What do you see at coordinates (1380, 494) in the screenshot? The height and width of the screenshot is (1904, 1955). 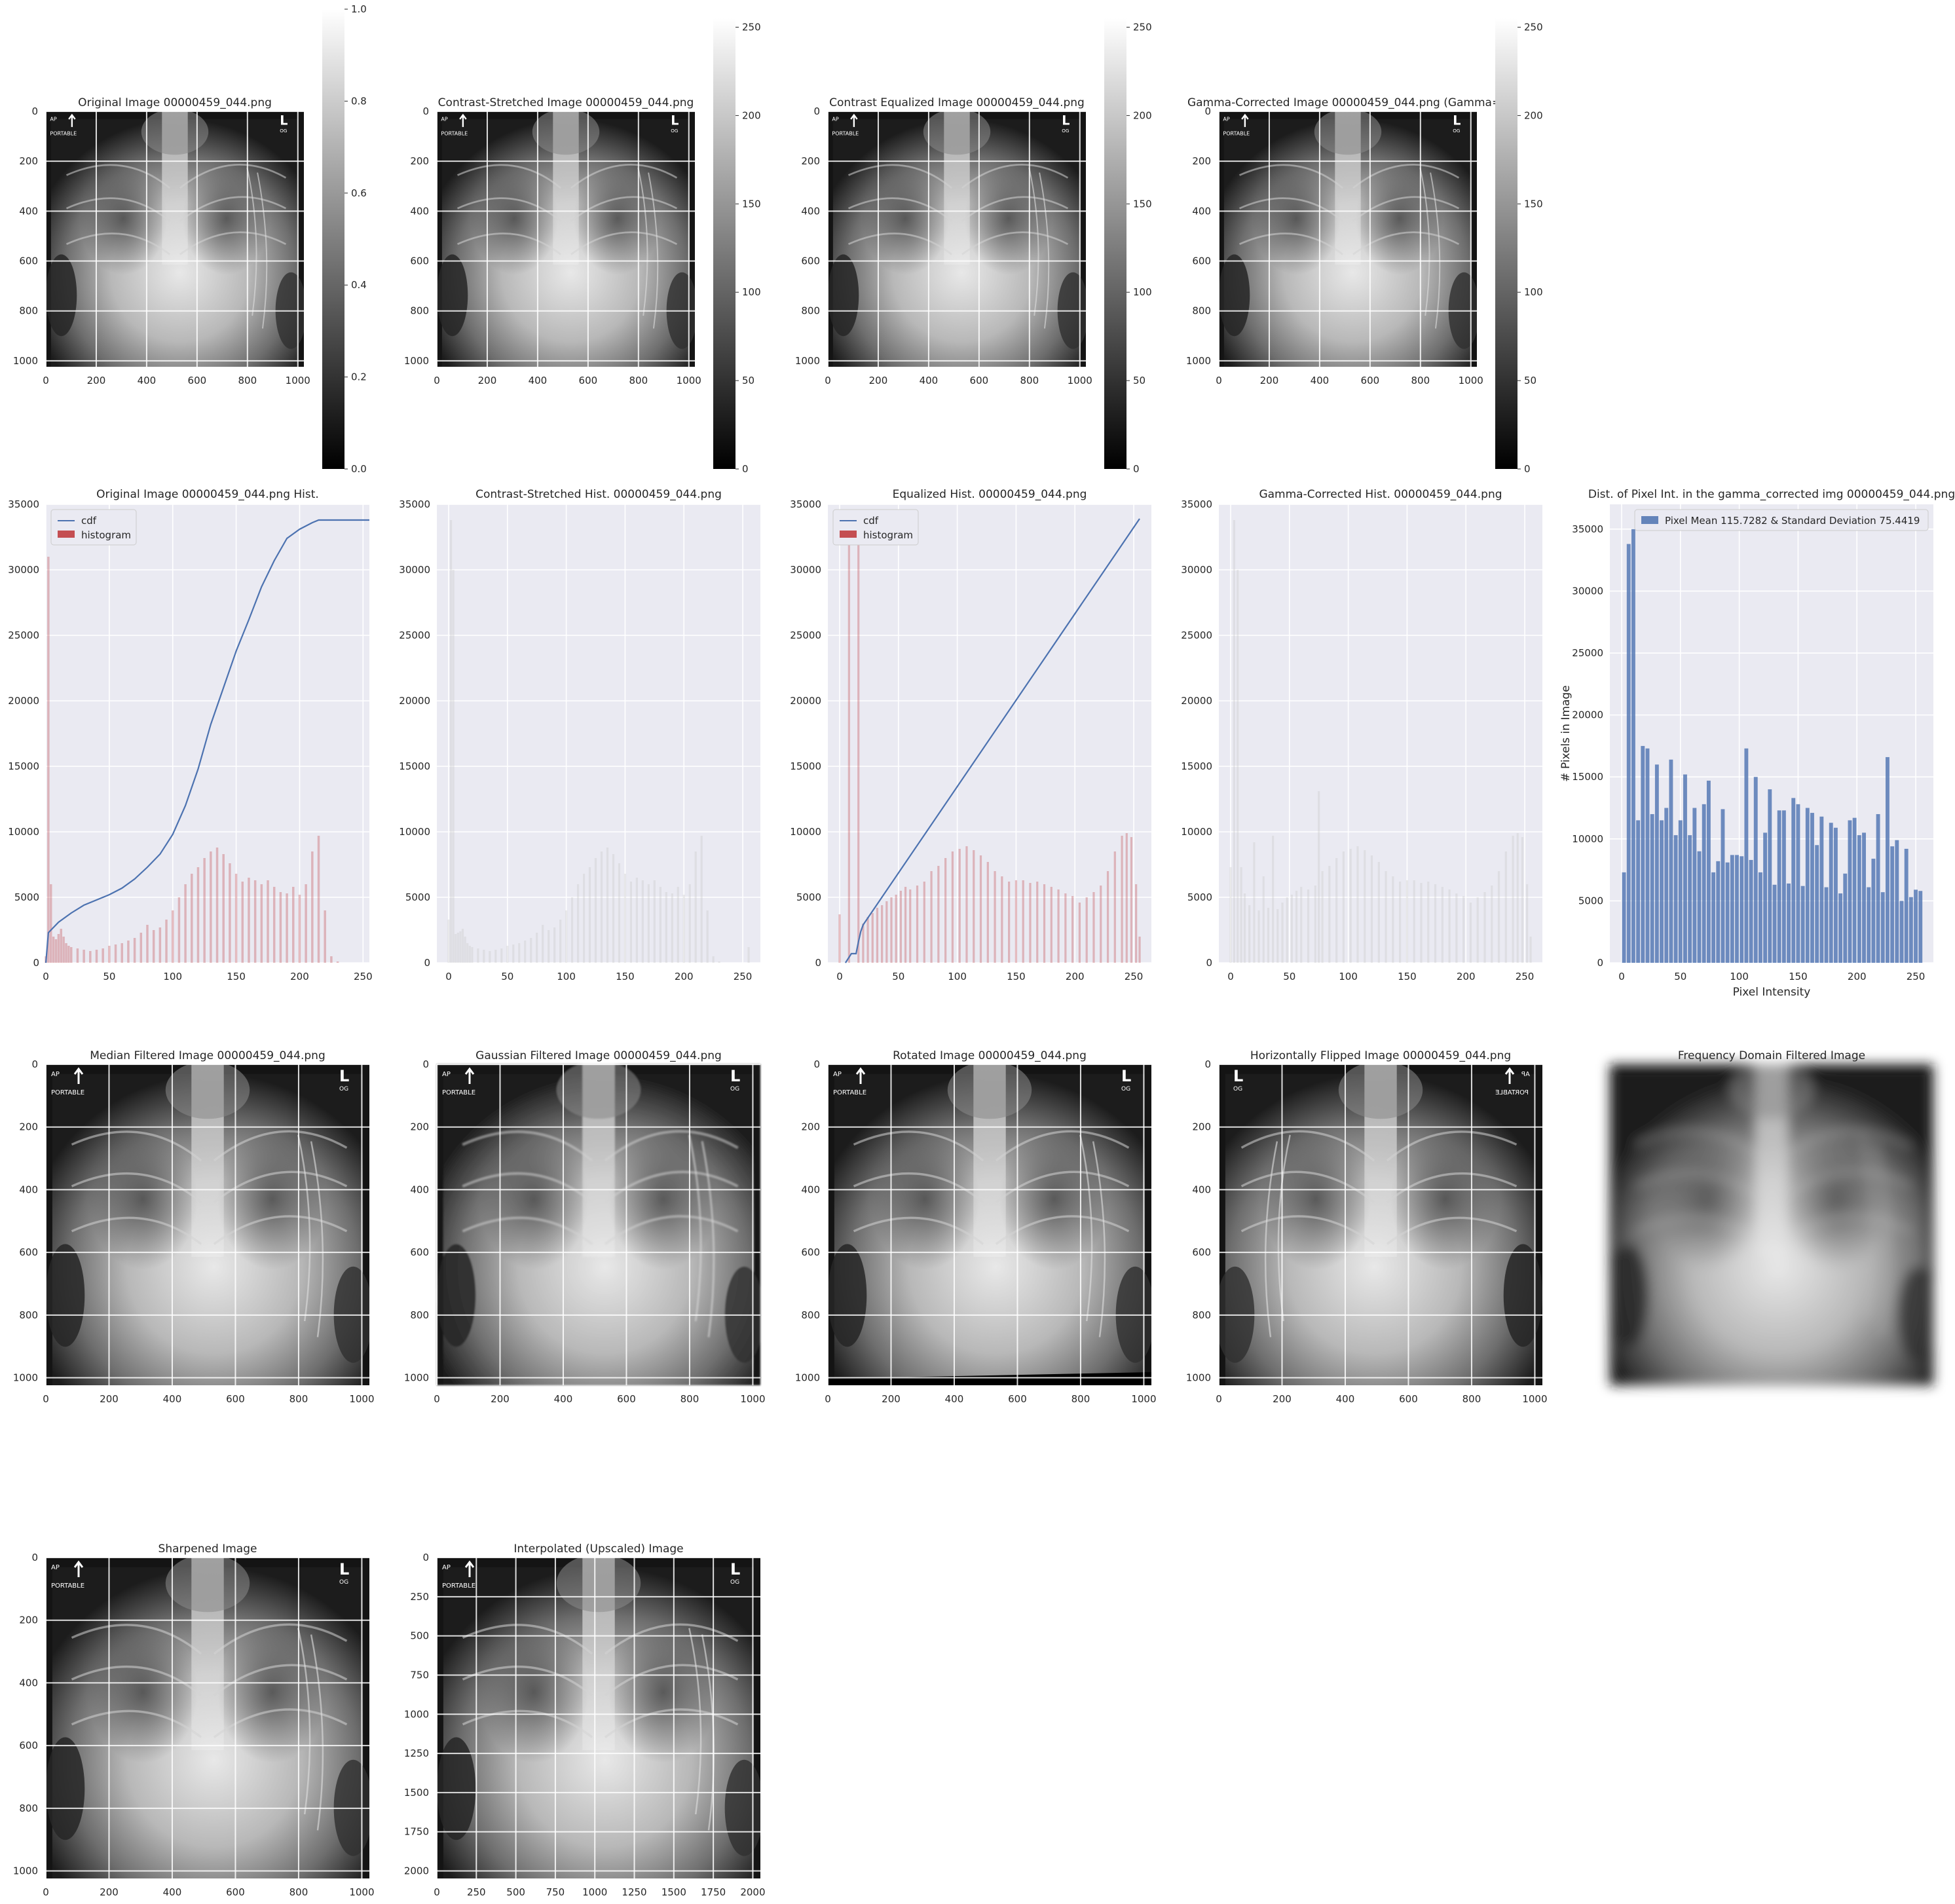 I see `chart-title: Gamma-Corrected Hist. 00000459_044.png` at bounding box center [1380, 494].